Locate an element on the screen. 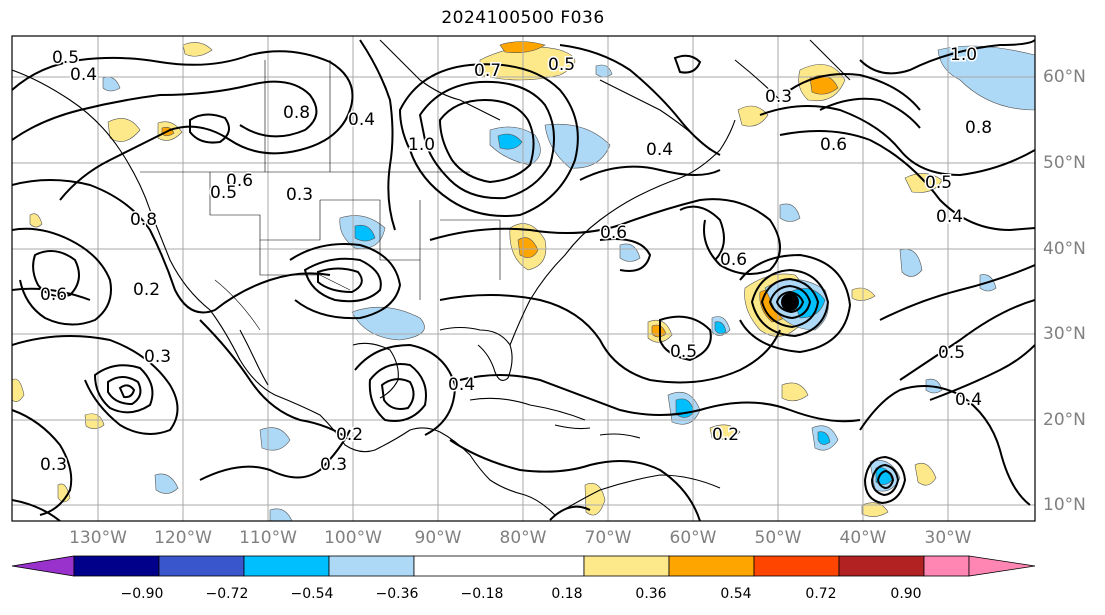 The image size is (1105, 615). lat-label: 10°N is located at coordinates (1064, 505).